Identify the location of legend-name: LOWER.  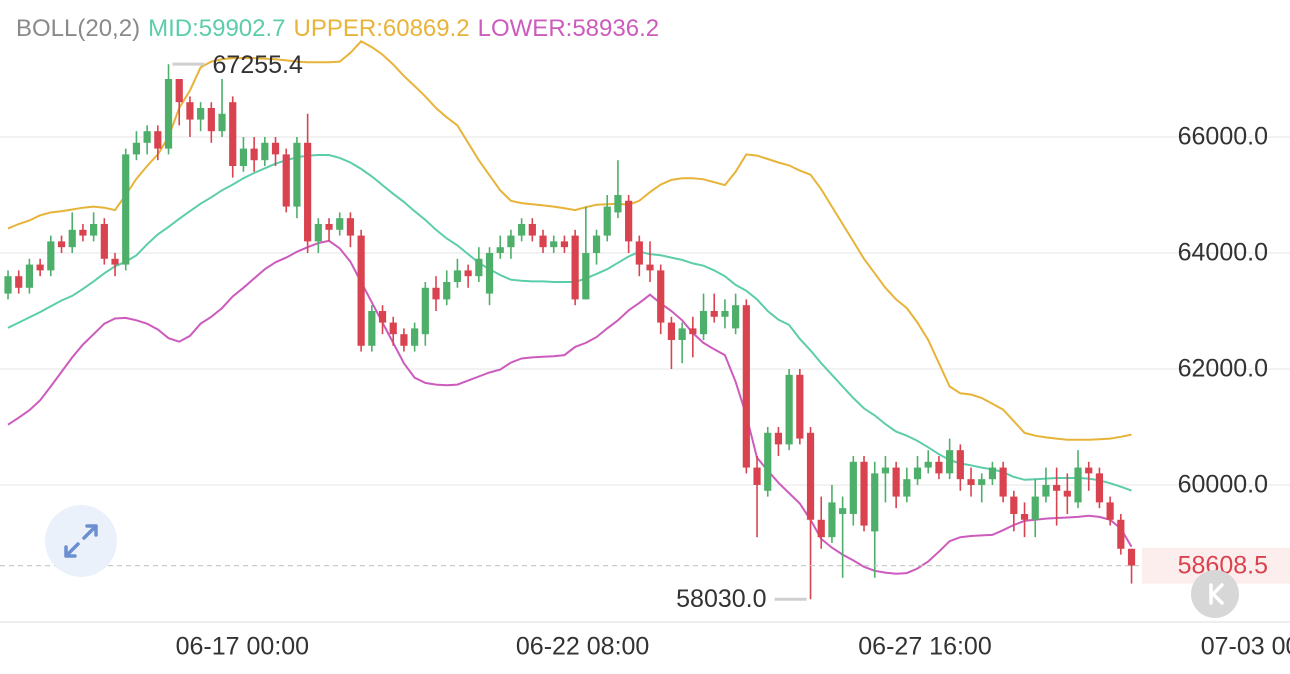
(522, 28).